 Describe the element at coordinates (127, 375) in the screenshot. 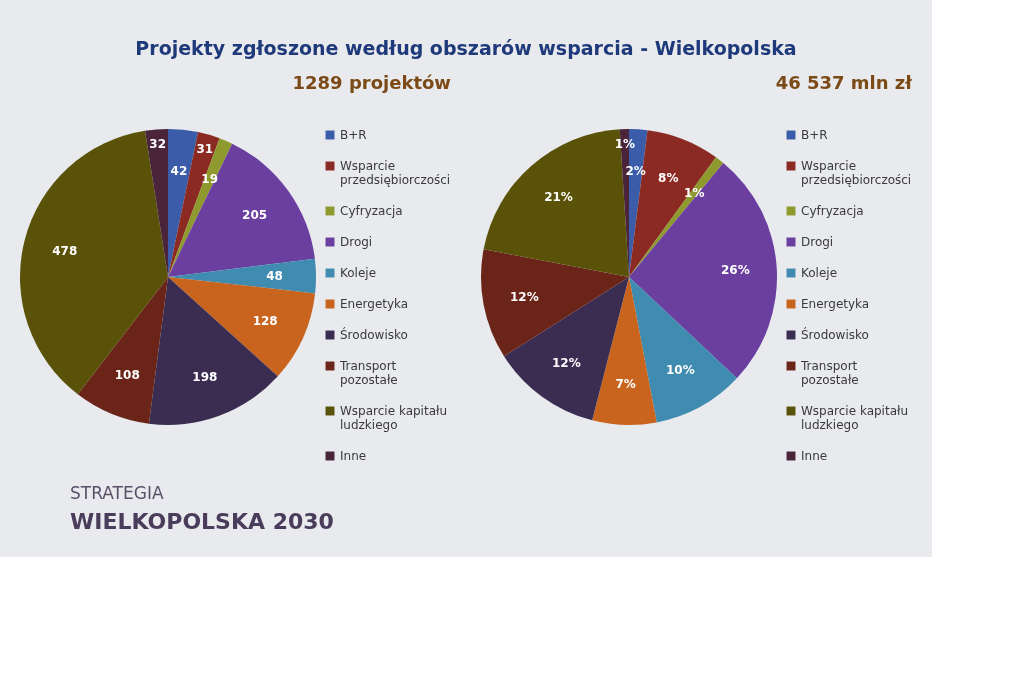

I see `data-label: 108` at that location.